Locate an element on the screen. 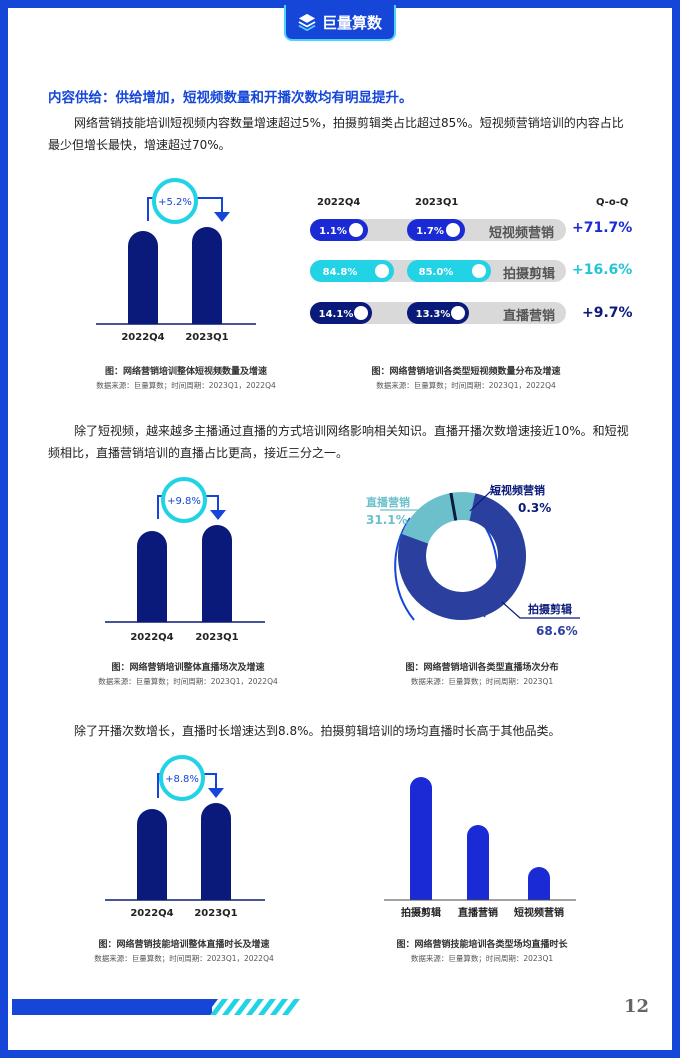  col-header-b: 2023Q1 is located at coordinates (437, 202).